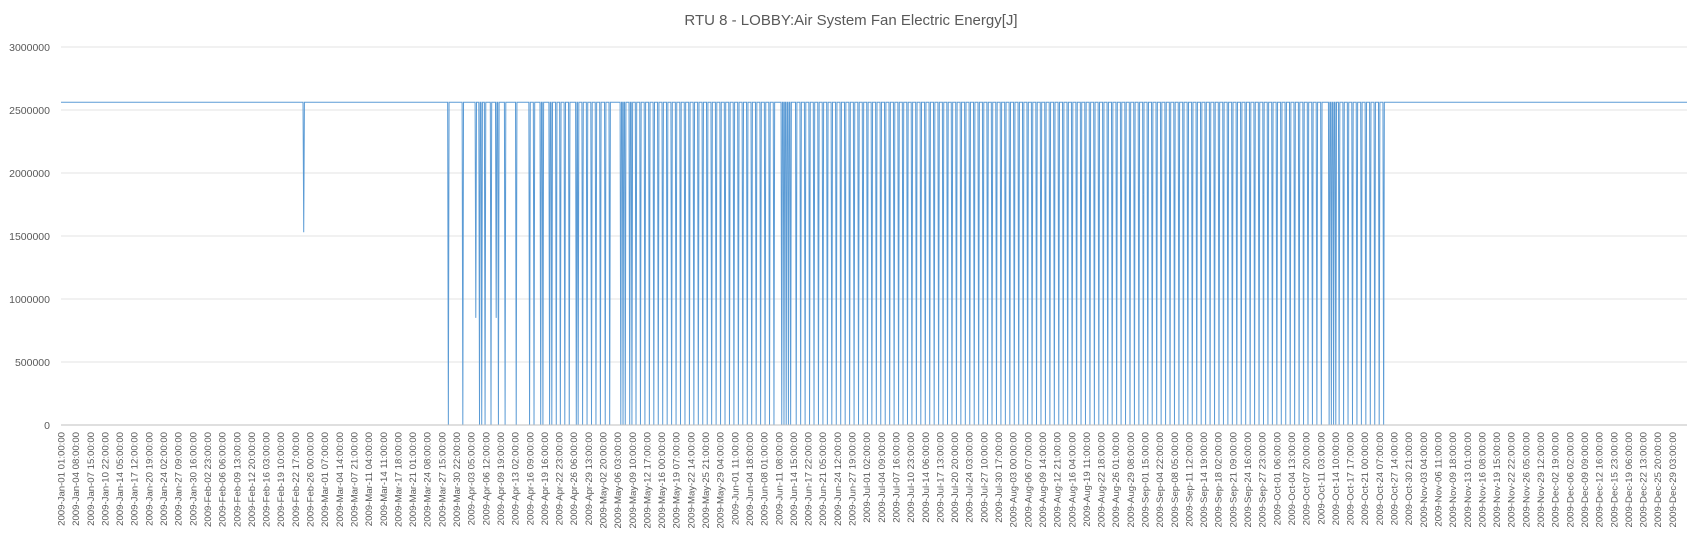  Describe the element at coordinates (823, 479) in the screenshot. I see `x-tick-label: 2009-Jun-21 05:00:00` at that location.